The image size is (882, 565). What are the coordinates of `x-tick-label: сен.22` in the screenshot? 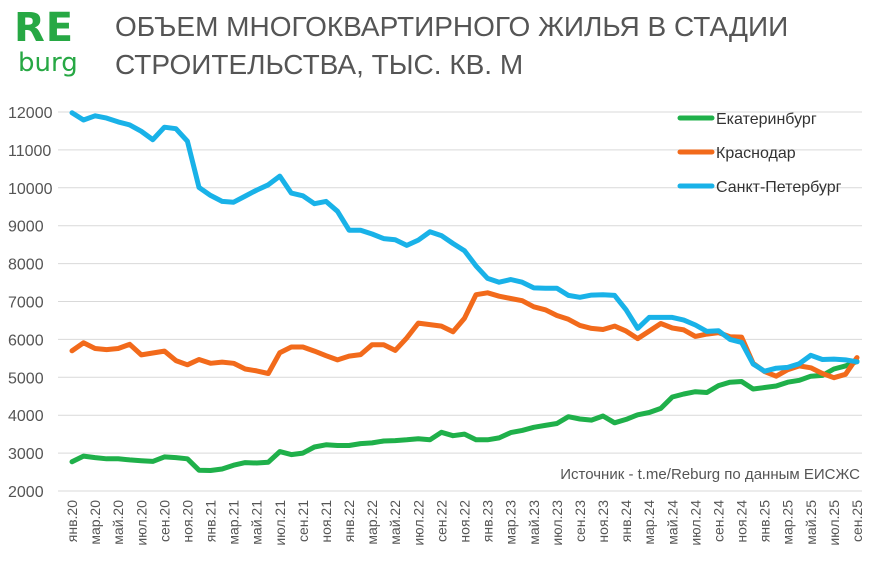 It's located at (441, 521).